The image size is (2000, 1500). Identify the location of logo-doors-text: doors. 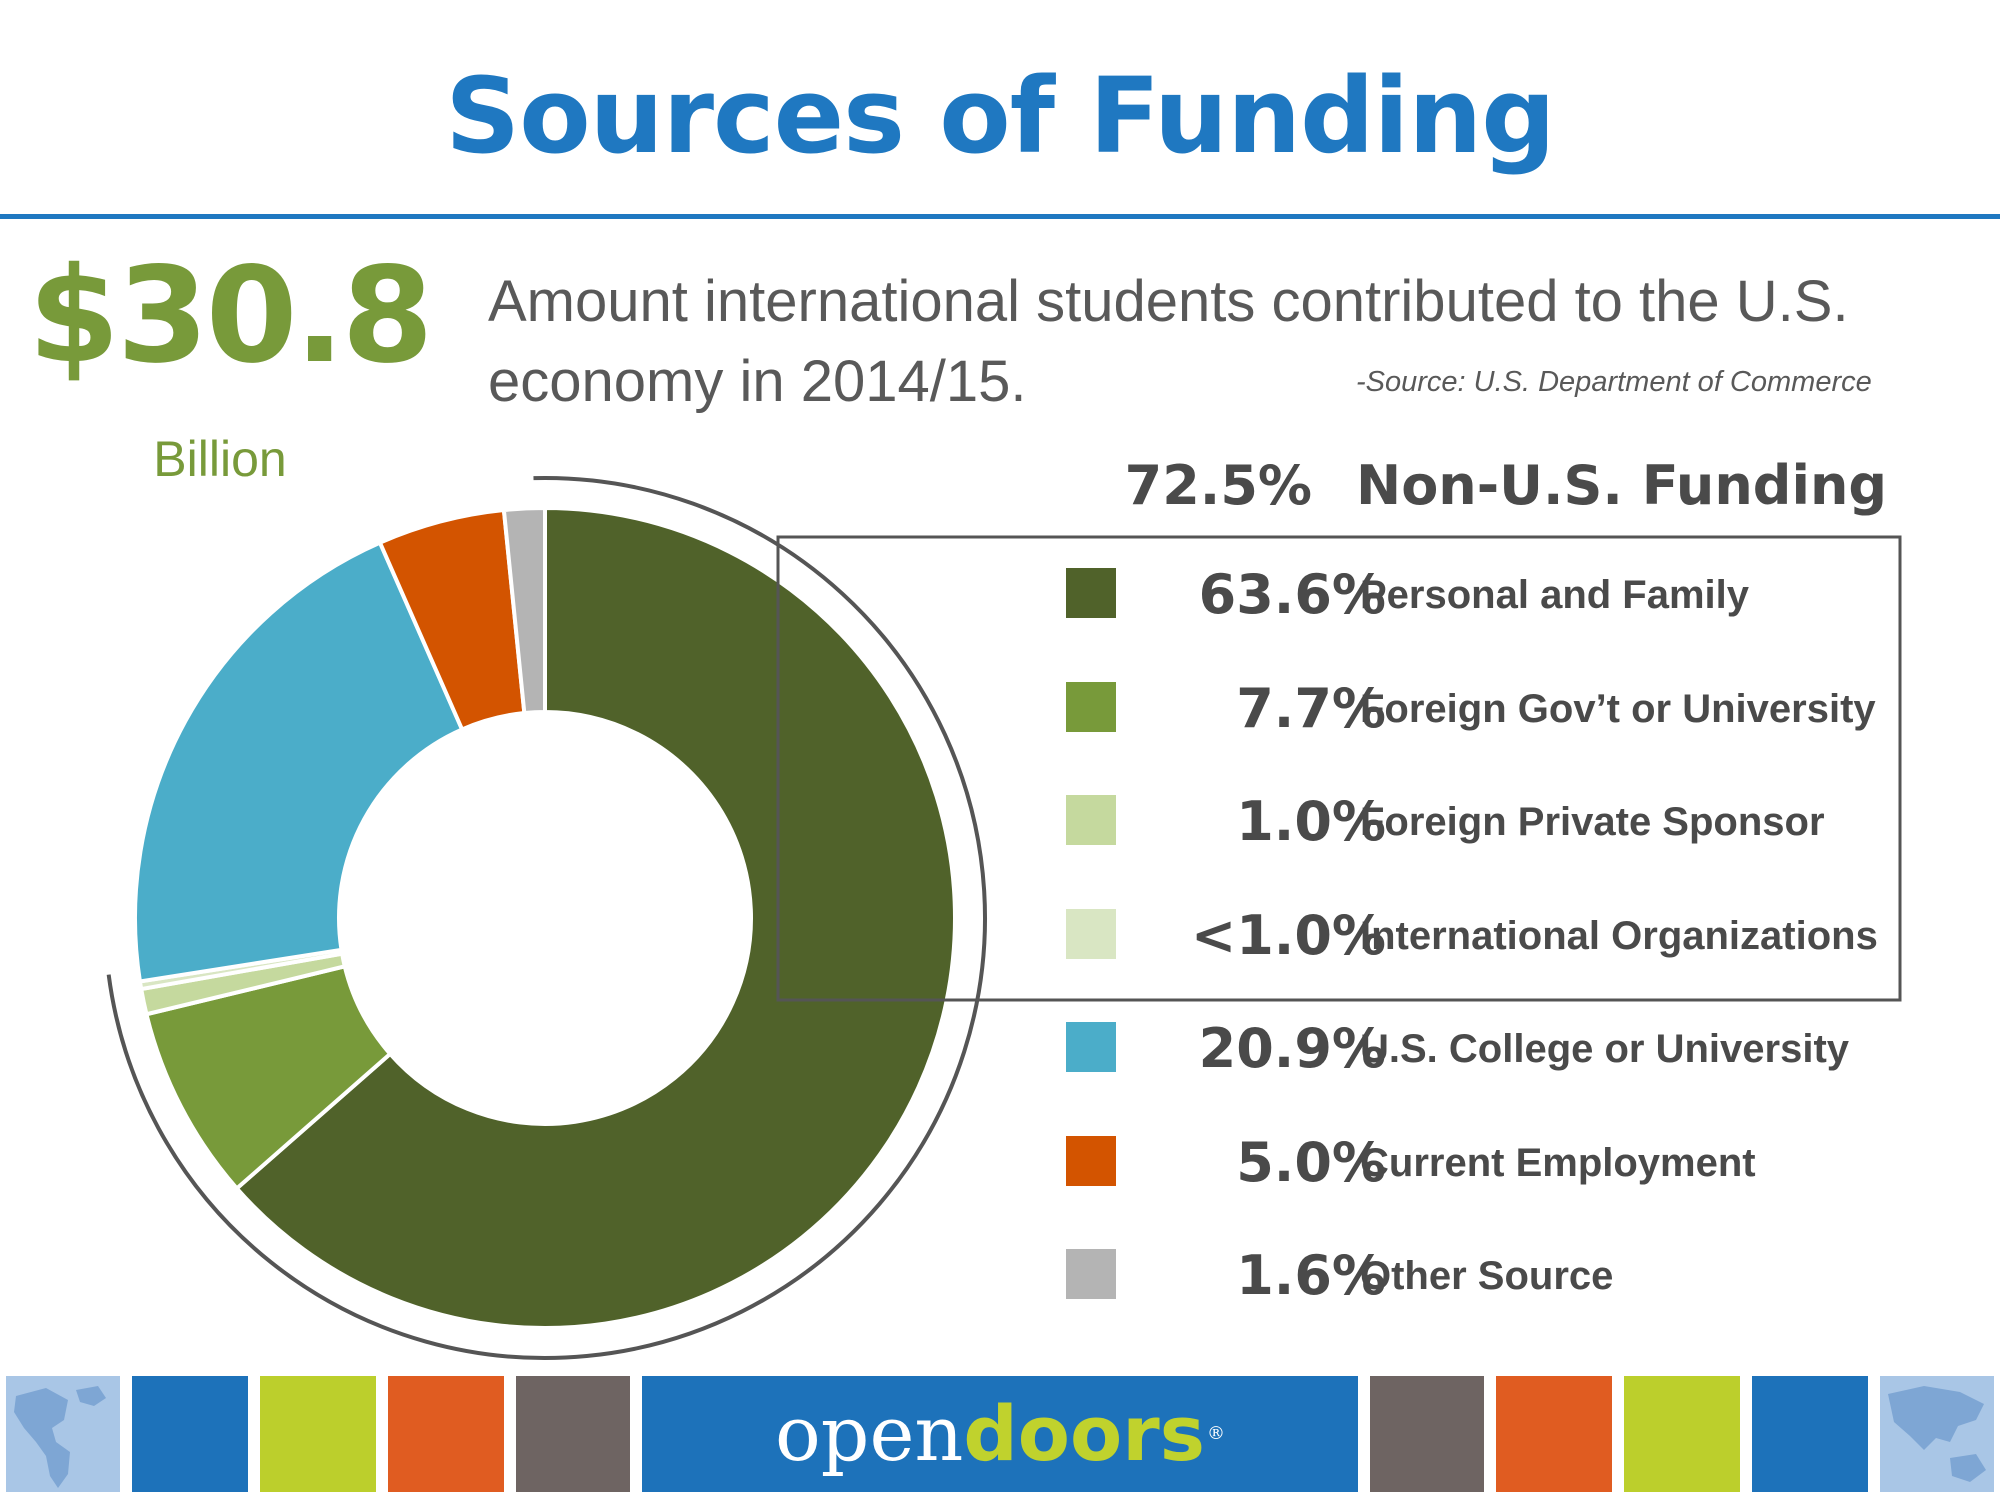
(1084, 1433).